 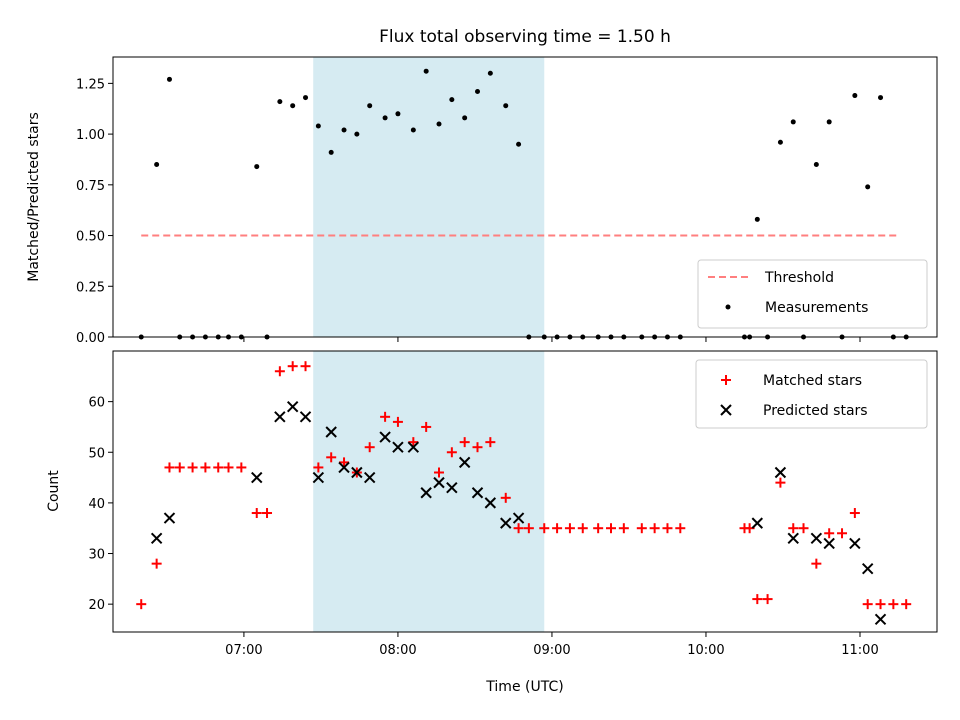 What do you see at coordinates (859, 650) in the screenshot?
I see `bottom-x-tick-label: 11:00` at bounding box center [859, 650].